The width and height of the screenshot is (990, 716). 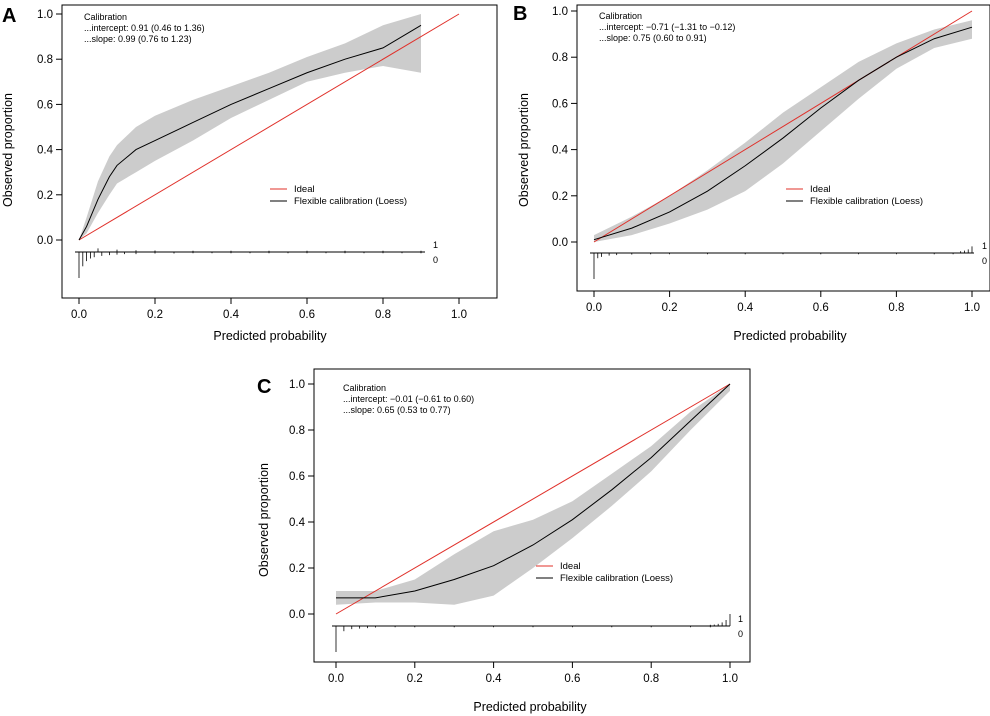 I want to click on calibration-stat: ...slope: 0.65 (0.53 to 0.77), so click(x=397, y=410).